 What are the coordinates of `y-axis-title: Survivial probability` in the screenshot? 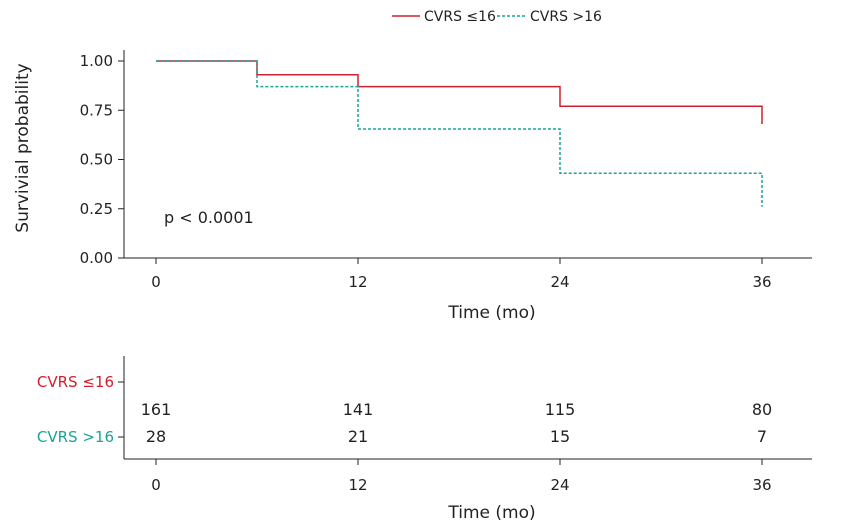 It's located at (23, 147).